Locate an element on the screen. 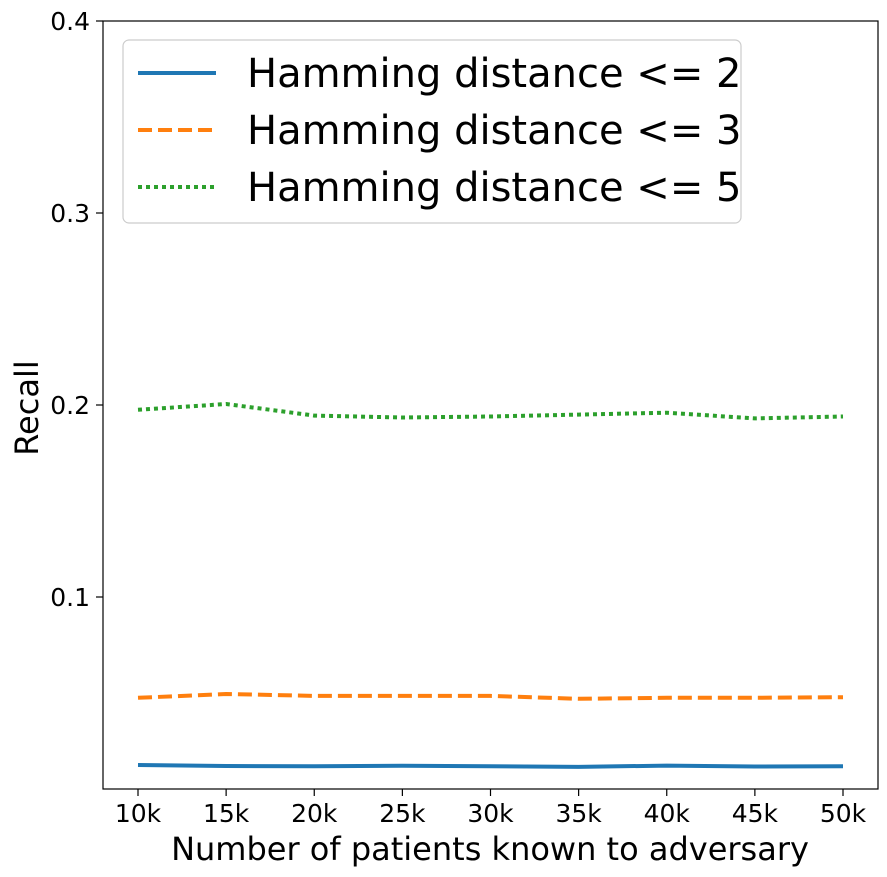  legend-label-2: Hamming distance <= 3 is located at coordinates (494, 131).